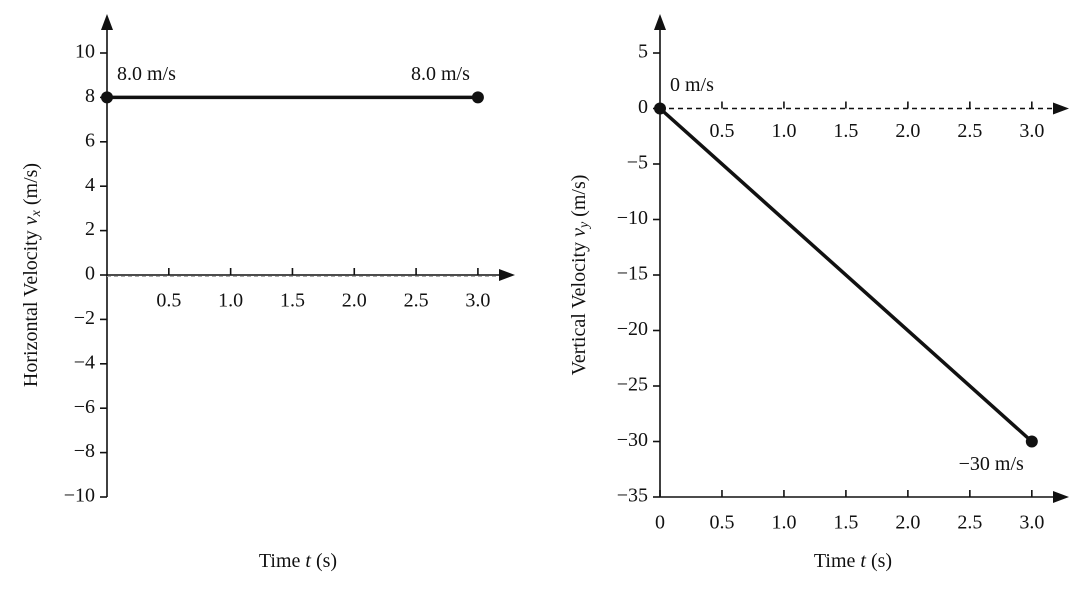 Image resolution: width=1080 pixels, height=589 pixels. I want to click on y-tick-label: −15, so click(632, 274).